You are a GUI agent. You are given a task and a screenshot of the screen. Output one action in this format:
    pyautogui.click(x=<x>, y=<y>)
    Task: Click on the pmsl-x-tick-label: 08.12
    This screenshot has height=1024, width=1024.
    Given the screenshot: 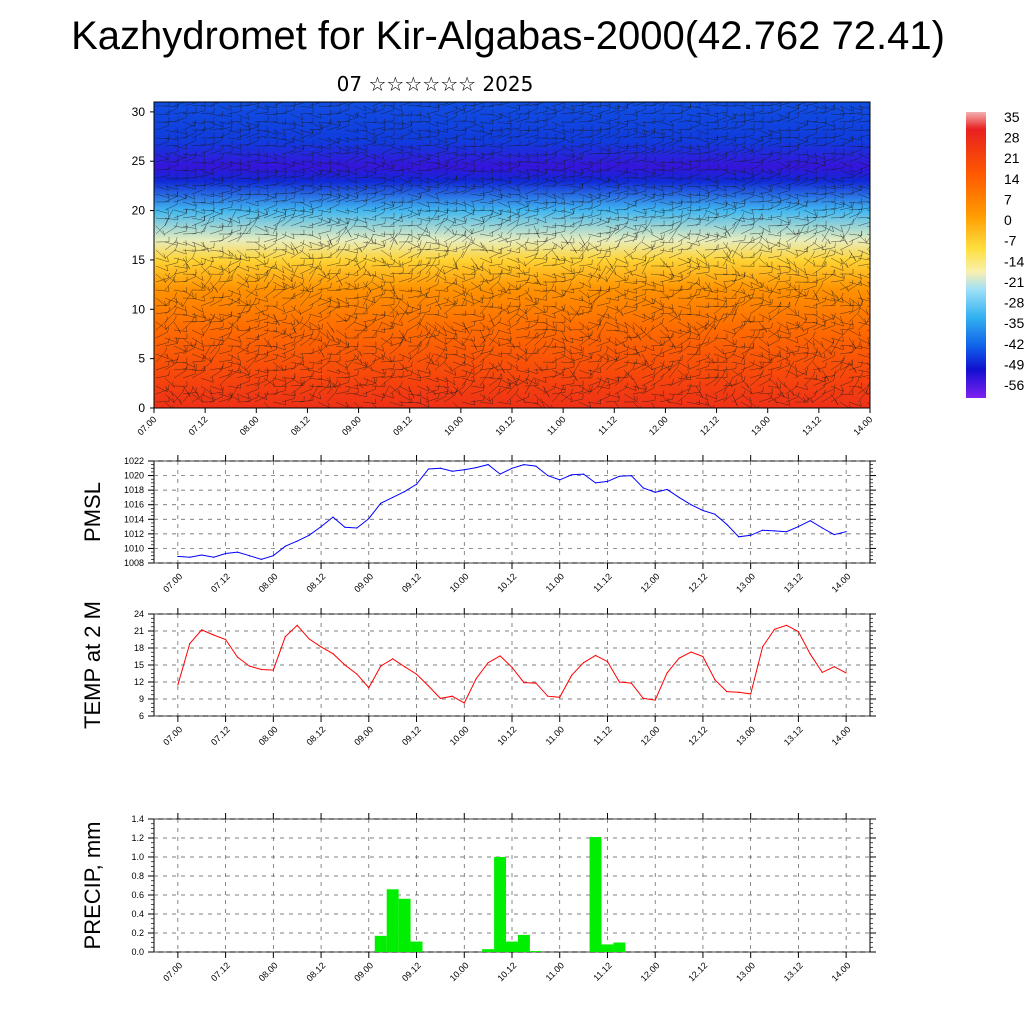 What is the action you would take?
    pyautogui.click(x=315, y=582)
    